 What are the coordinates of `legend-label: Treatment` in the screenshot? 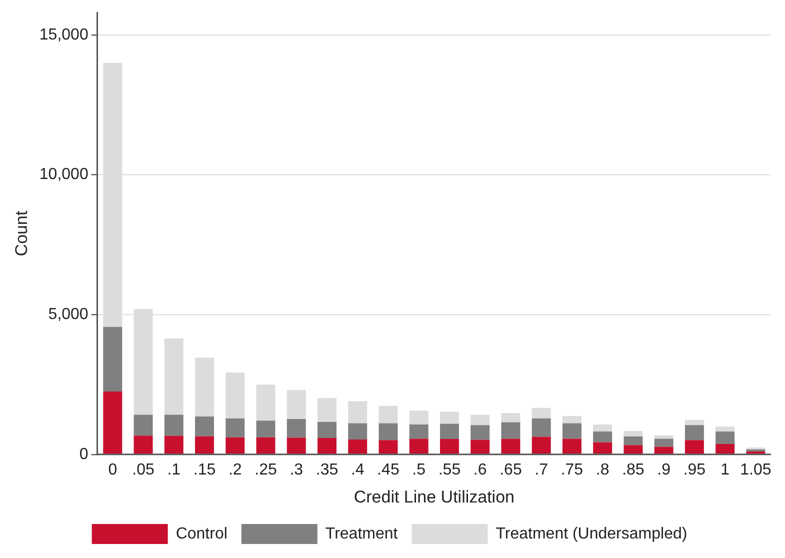 It's located at (361, 533).